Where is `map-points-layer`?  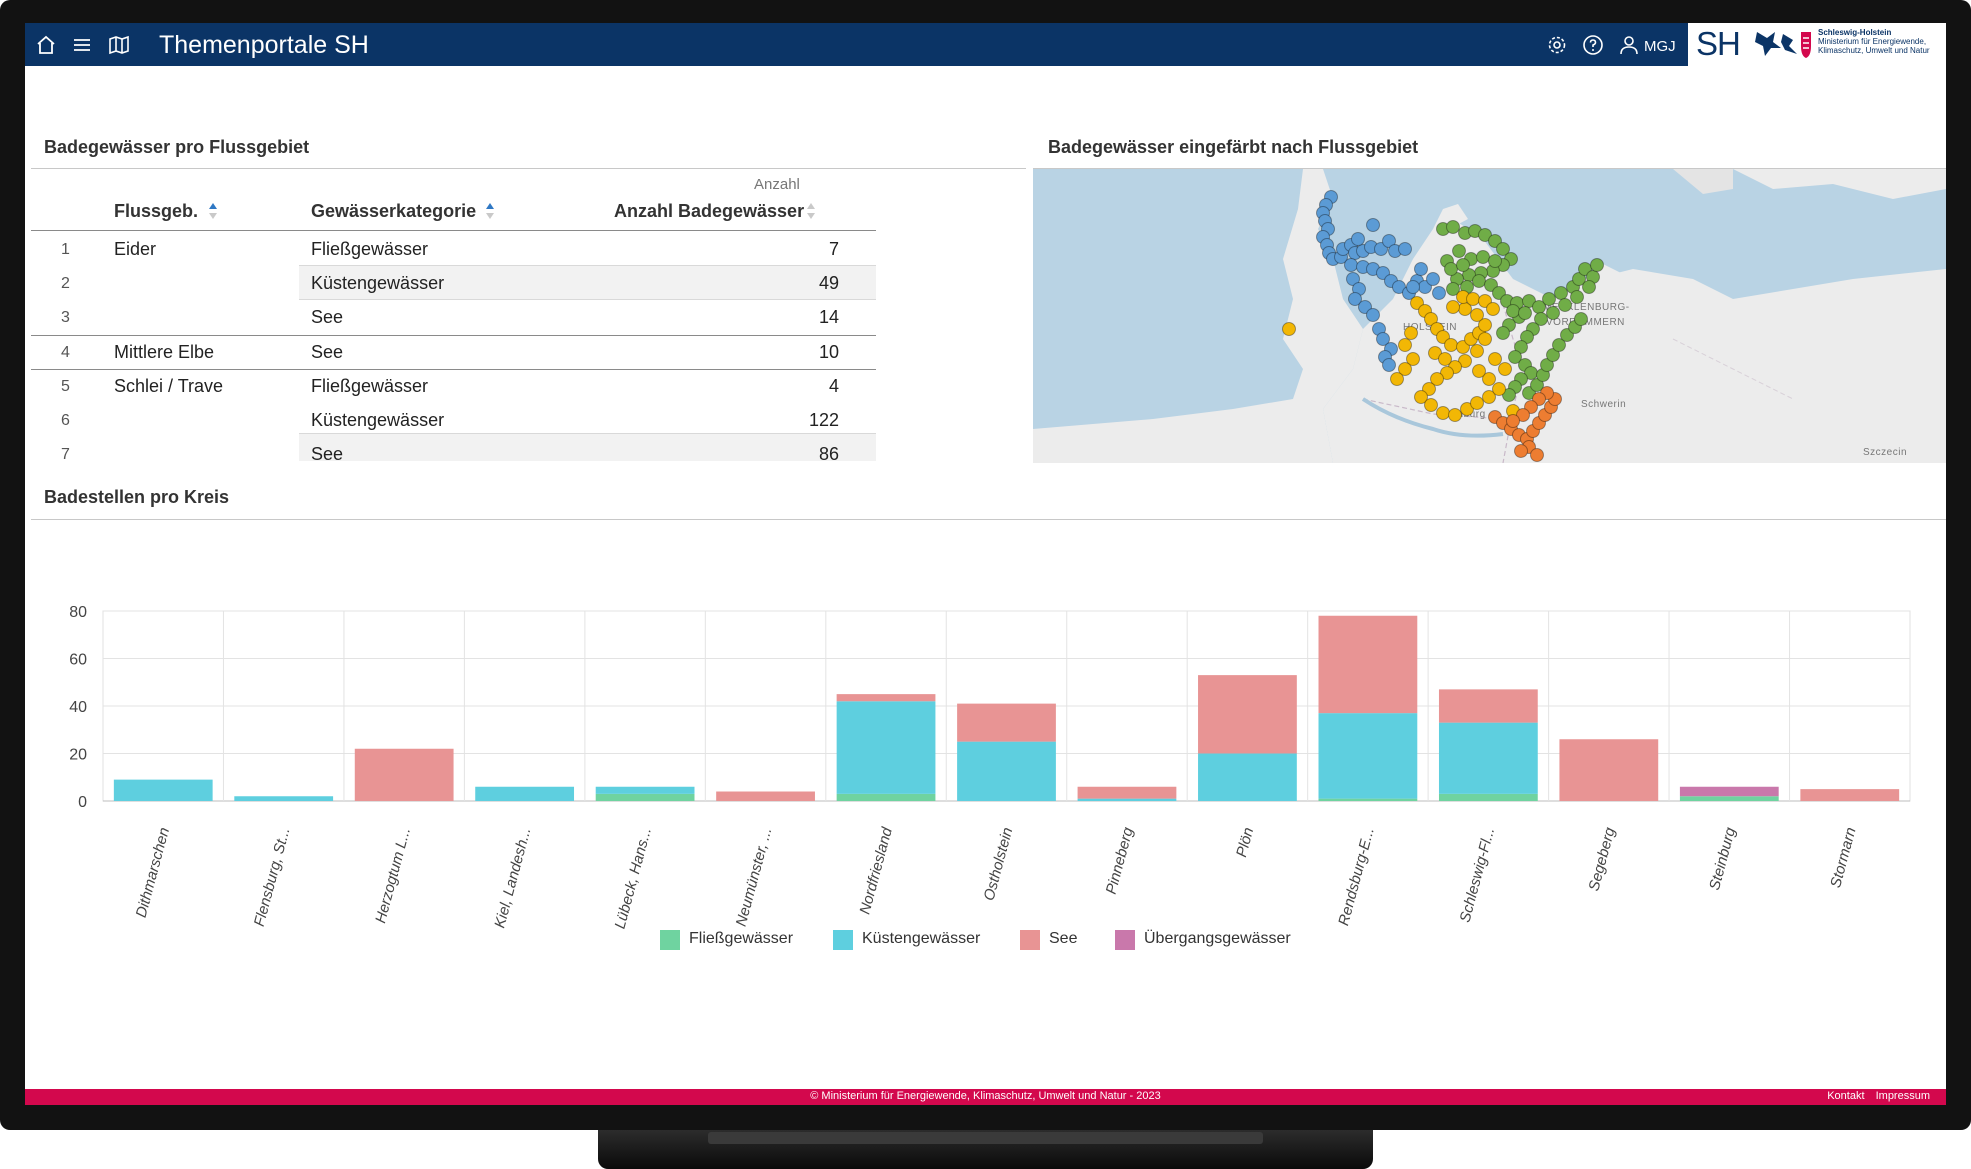
map-points-layer is located at coordinates (1489, 316).